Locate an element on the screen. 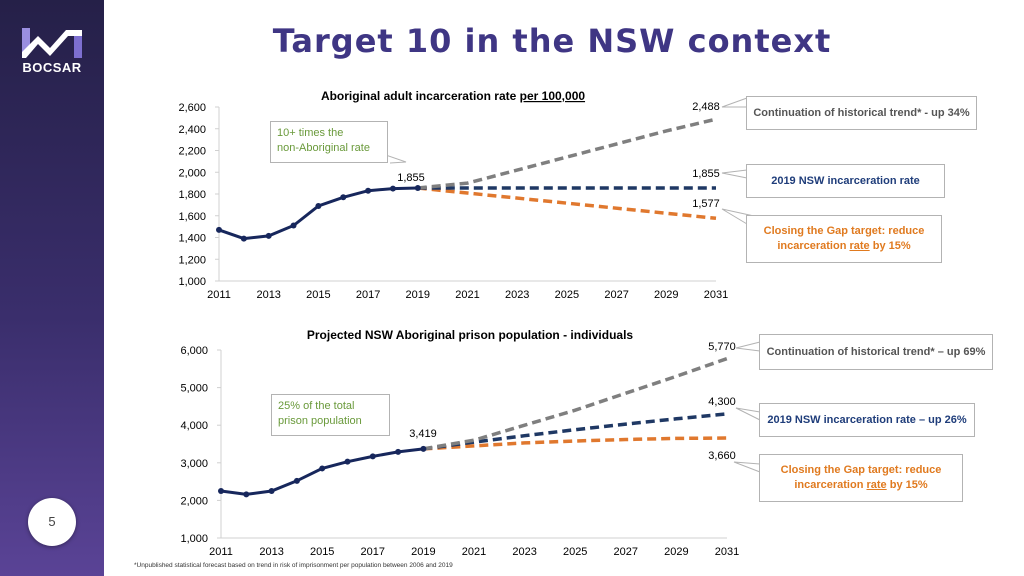 The width and height of the screenshot is (1024, 576). chart1-series-closing-the-gap is located at coordinates (567, 203).